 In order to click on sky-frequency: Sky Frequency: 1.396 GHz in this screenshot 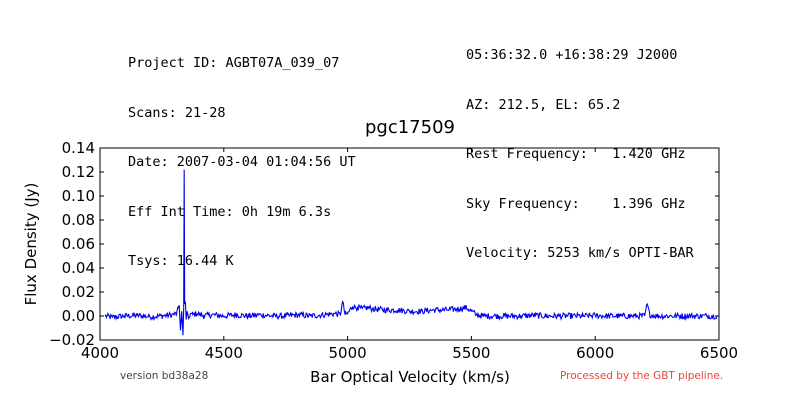, I will do `click(576, 203)`.